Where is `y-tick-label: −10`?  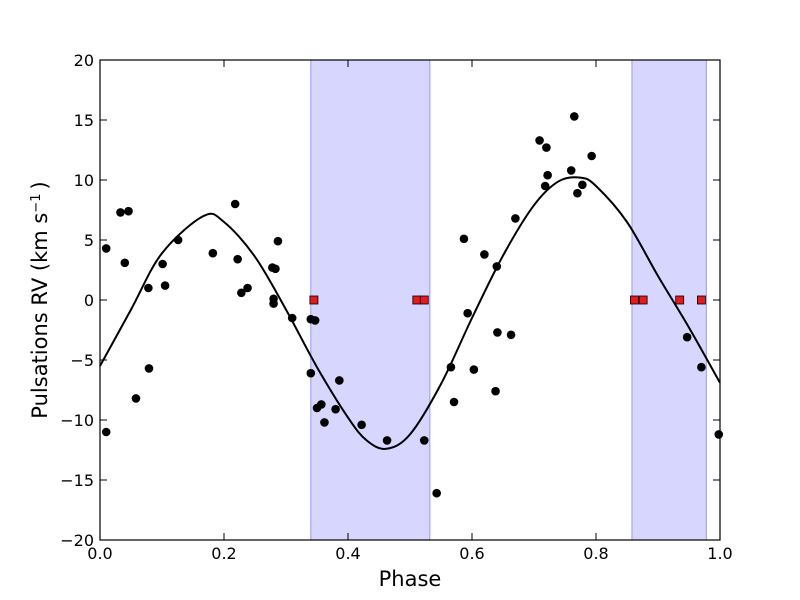
y-tick-label: −10 is located at coordinates (77, 420).